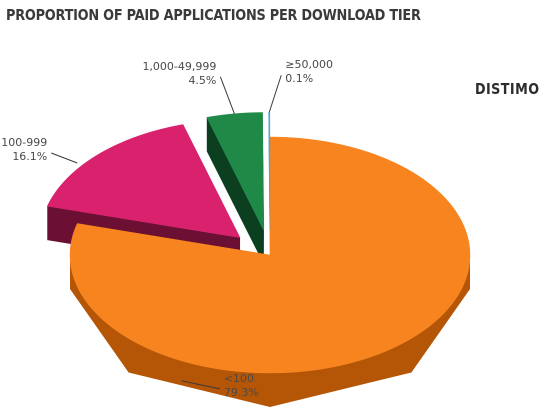 The image size is (540, 407). Describe the element at coordinates (507, 89) in the screenshot. I see `brand-logo: DISTIMO` at that location.